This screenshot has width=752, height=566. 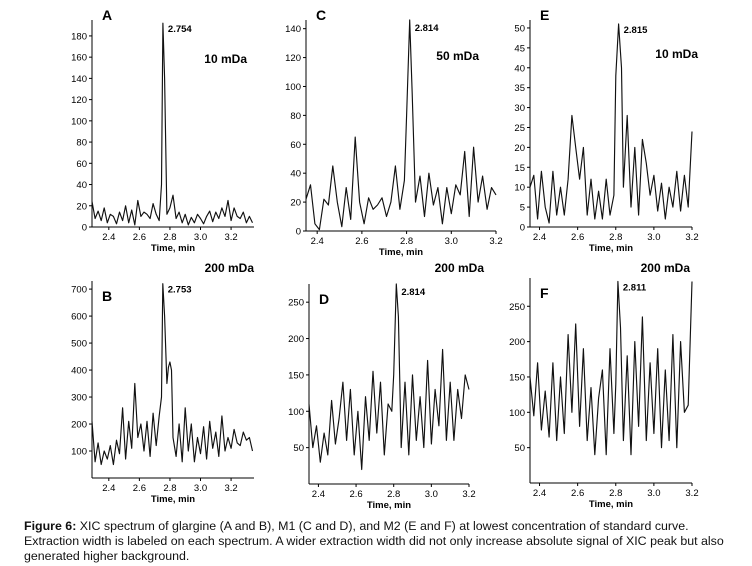 What do you see at coordinates (230, 237) in the screenshot?
I see `panel-a-xtick-label: 3.2` at bounding box center [230, 237].